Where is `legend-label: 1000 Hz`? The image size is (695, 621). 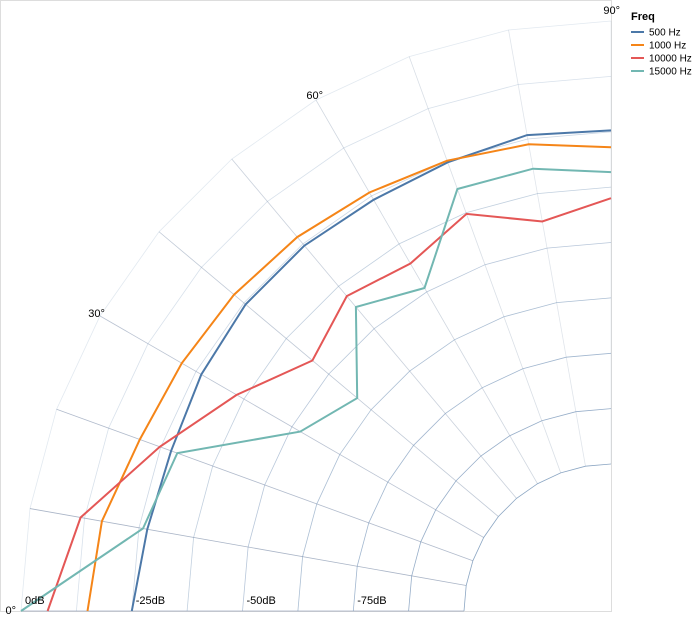
legend-label: 1000 Hz is located at coordinates (667, 46).